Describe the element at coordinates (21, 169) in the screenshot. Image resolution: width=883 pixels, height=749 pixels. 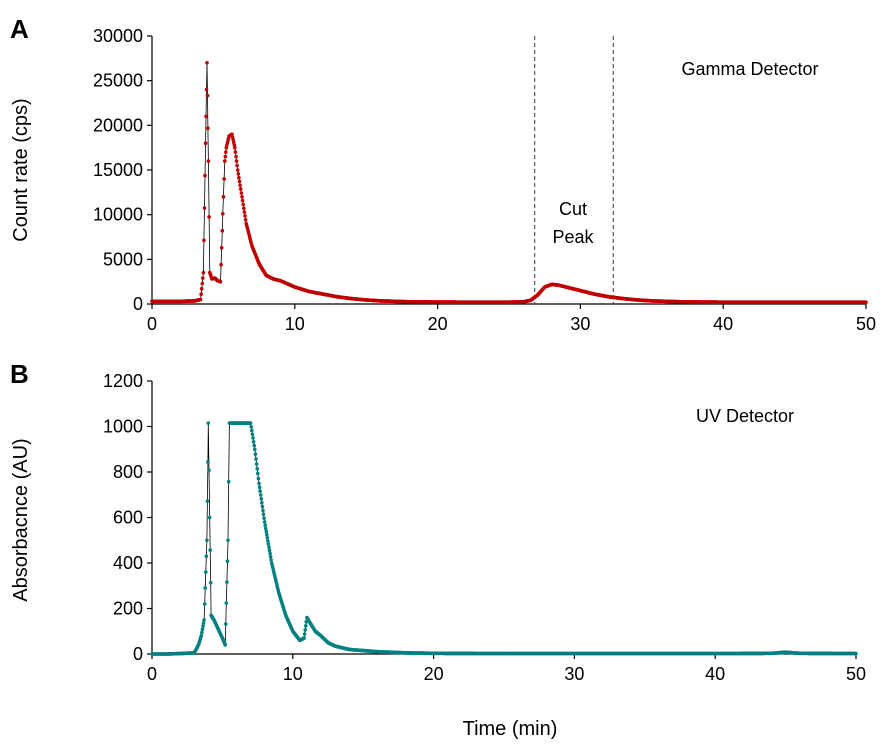
I see `gamma-y-axis-label: Count rate (cps)` at that location.